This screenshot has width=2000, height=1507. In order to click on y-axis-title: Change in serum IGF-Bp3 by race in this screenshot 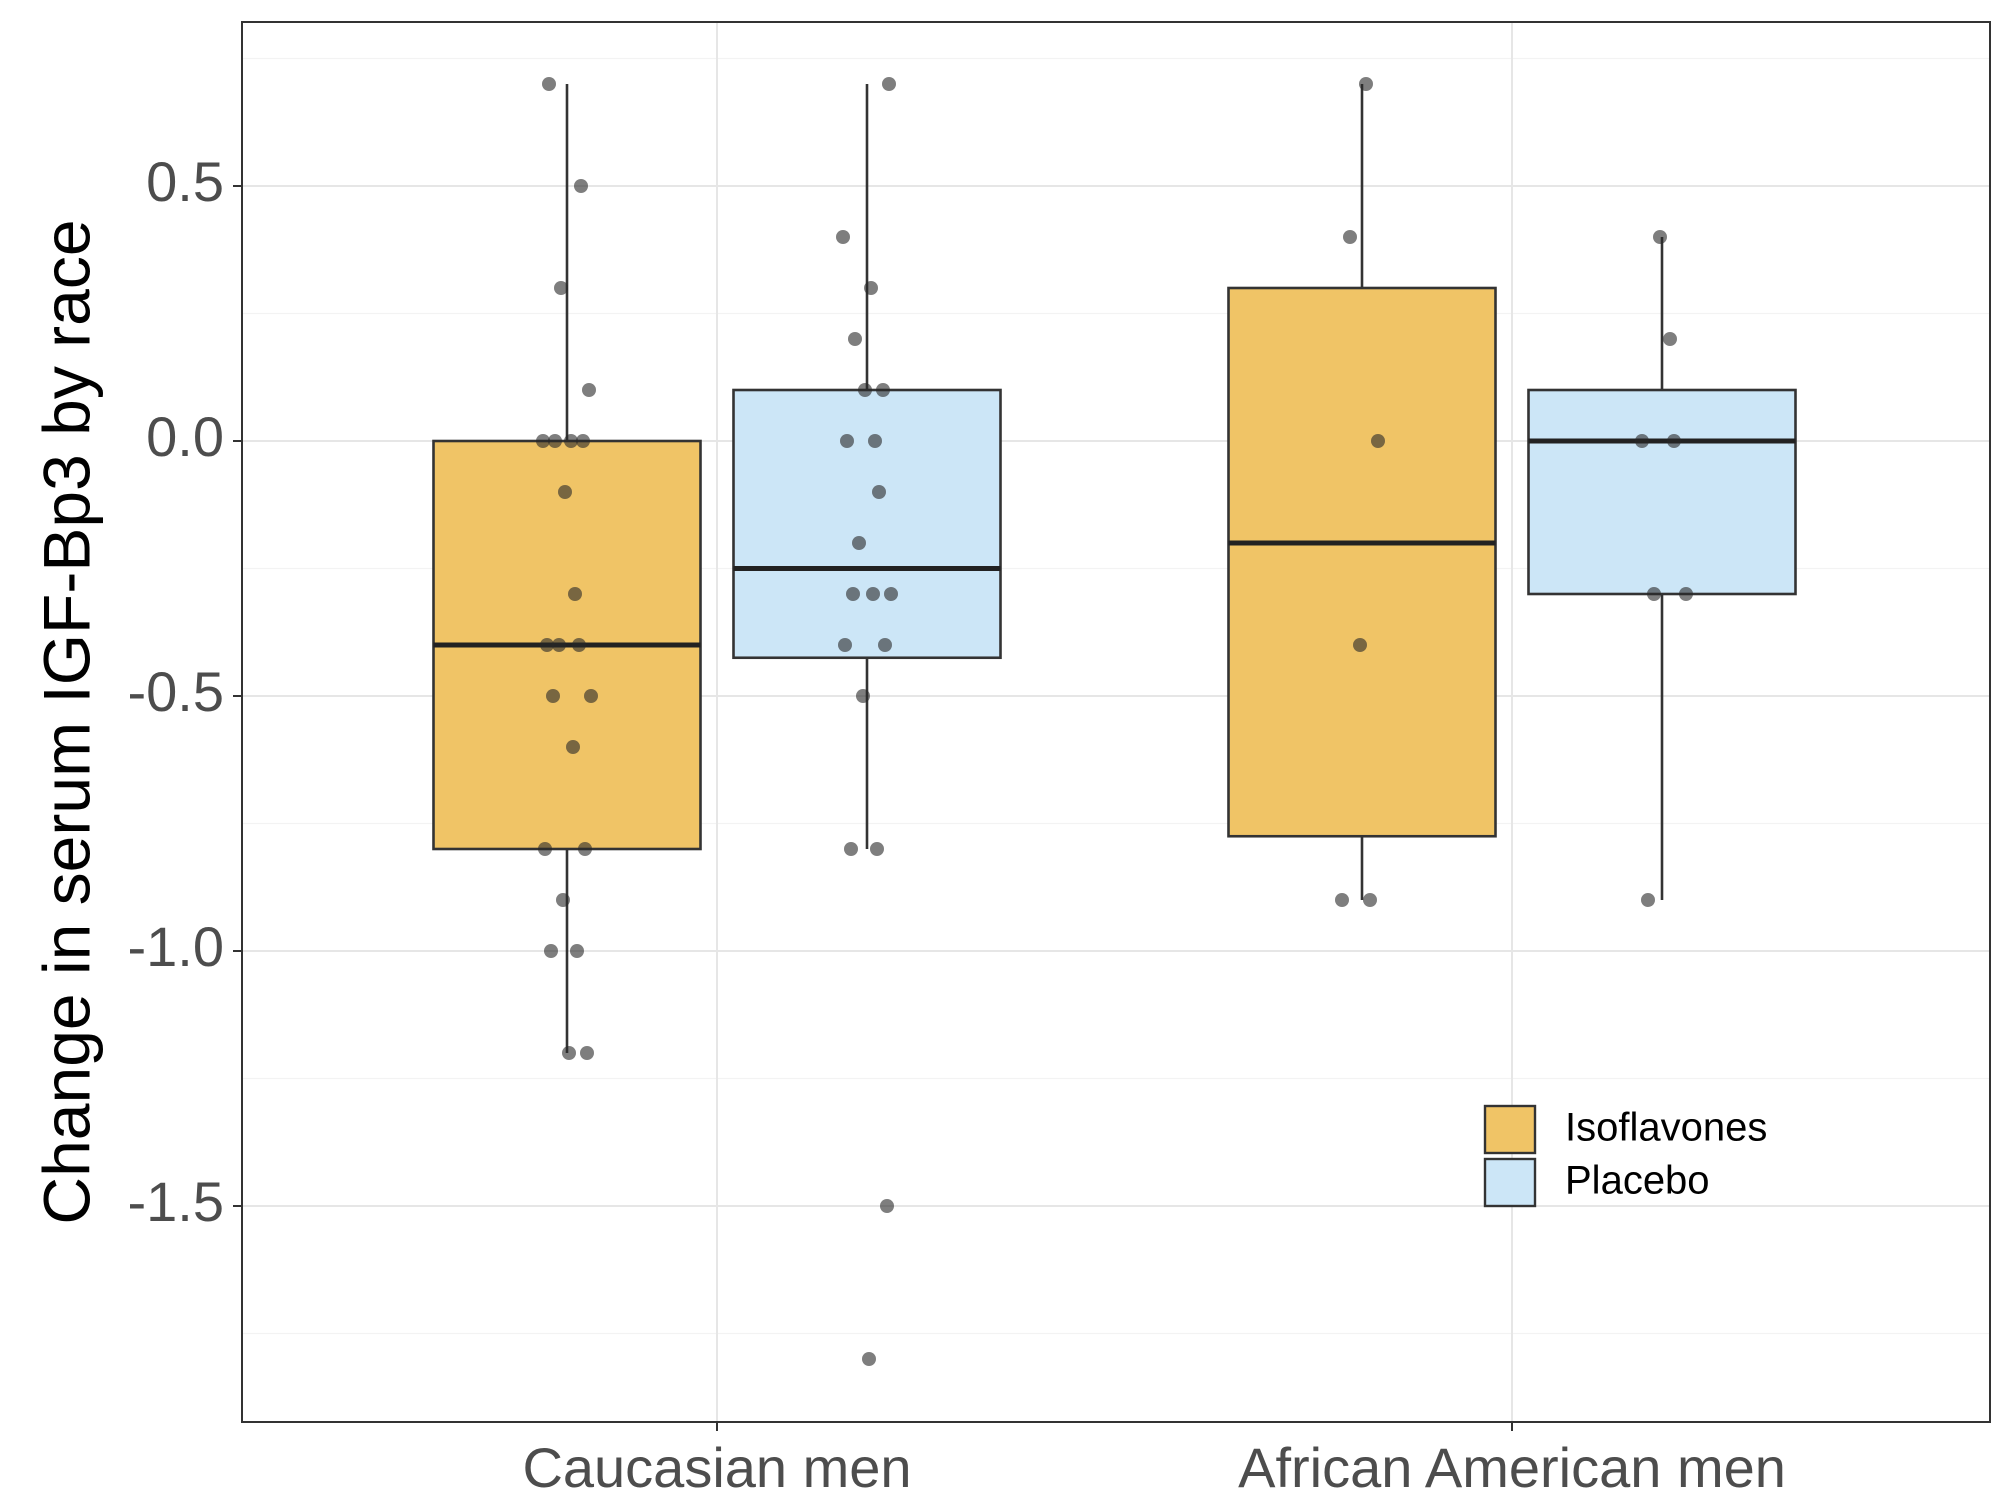, I will do `click(66, 721)`.